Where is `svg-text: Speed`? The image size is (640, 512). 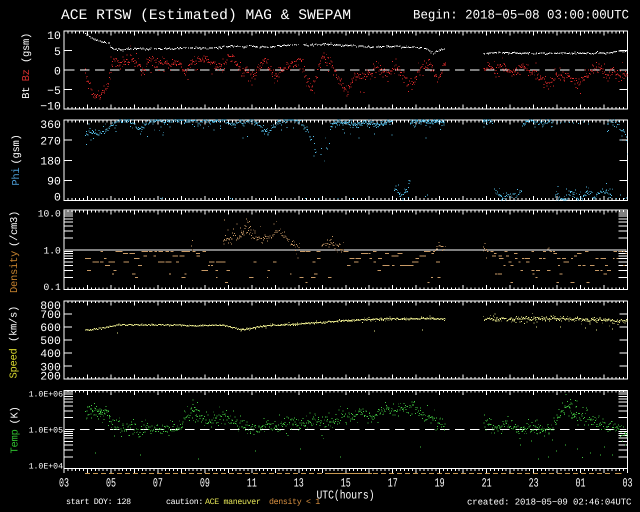
svg-text: Speed is located at coordinates (15, 363).